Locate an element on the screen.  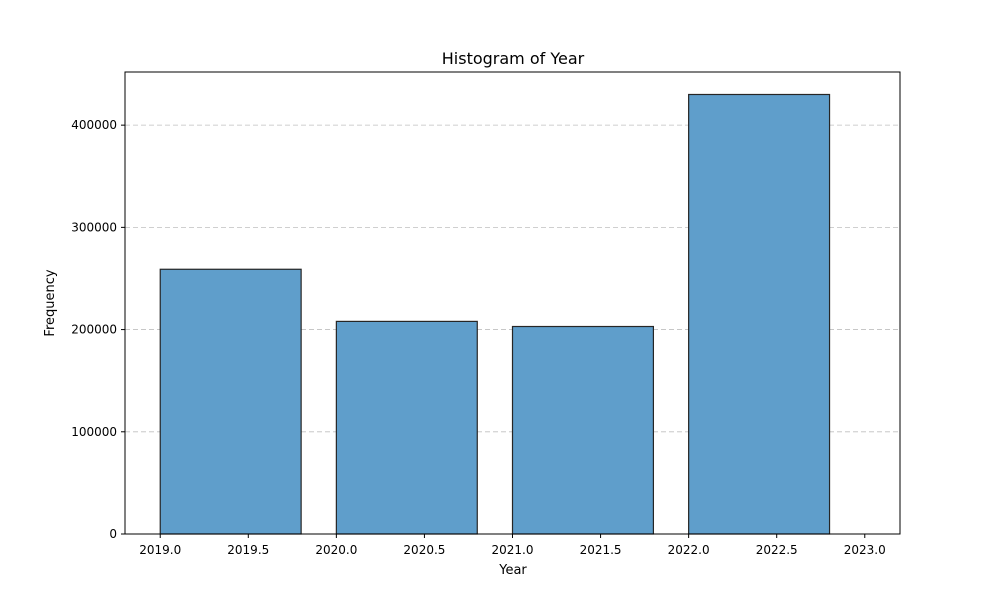
chart-title: Histogram of Year is located at coordinates (513, 58).